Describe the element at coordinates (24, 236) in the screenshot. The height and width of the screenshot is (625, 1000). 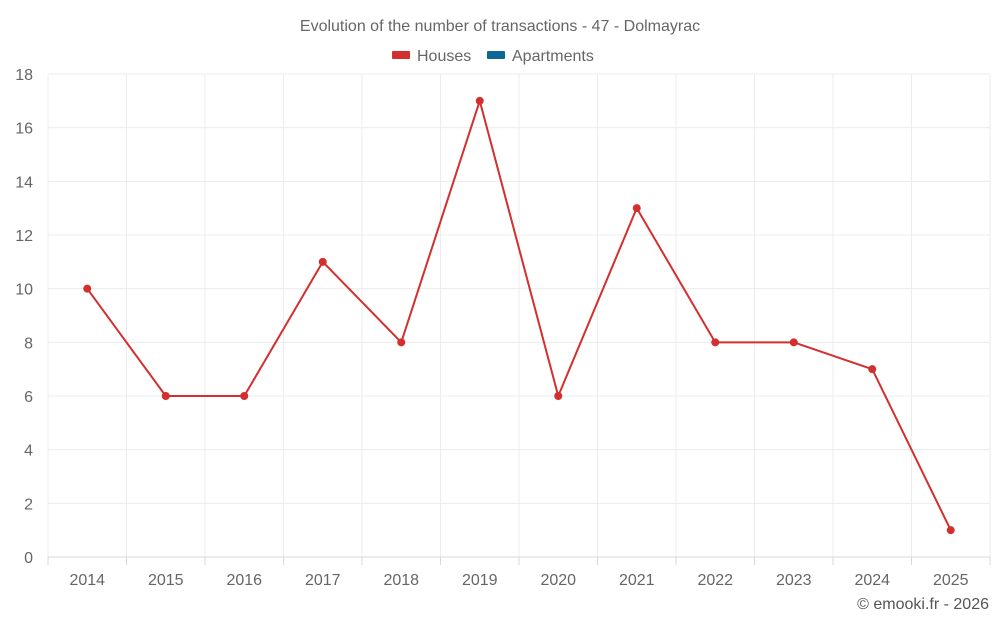
I see `y-tick-label: 12` at that location.